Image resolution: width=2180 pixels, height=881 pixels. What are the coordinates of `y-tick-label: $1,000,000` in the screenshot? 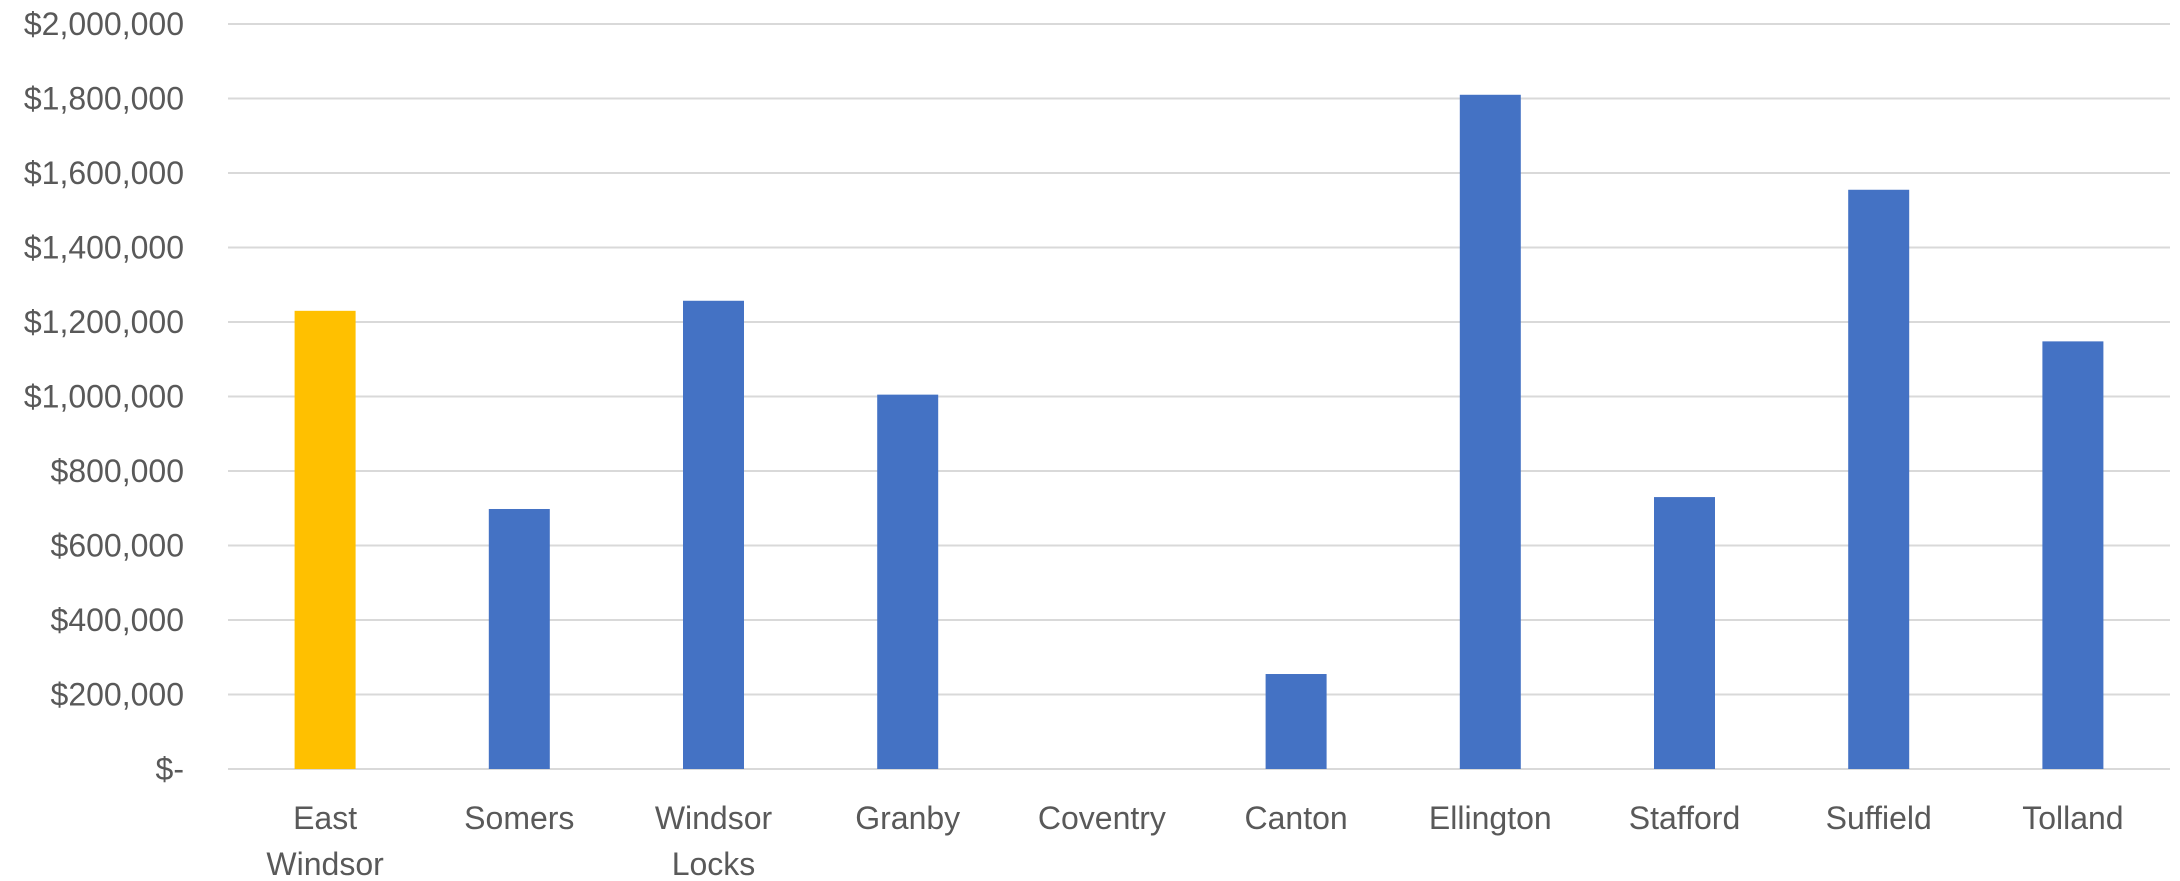 It's located at (104, 397).